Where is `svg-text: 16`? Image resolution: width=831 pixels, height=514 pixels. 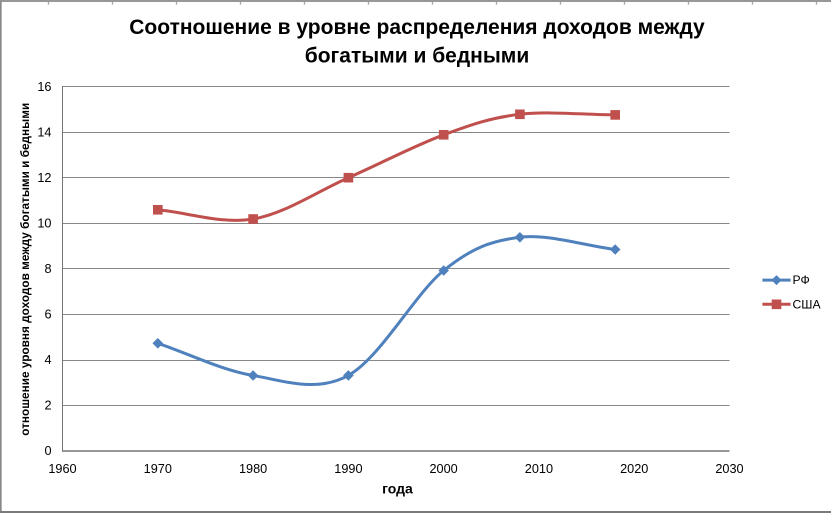
svg-text: 16 is located at coordinates (44, 87).